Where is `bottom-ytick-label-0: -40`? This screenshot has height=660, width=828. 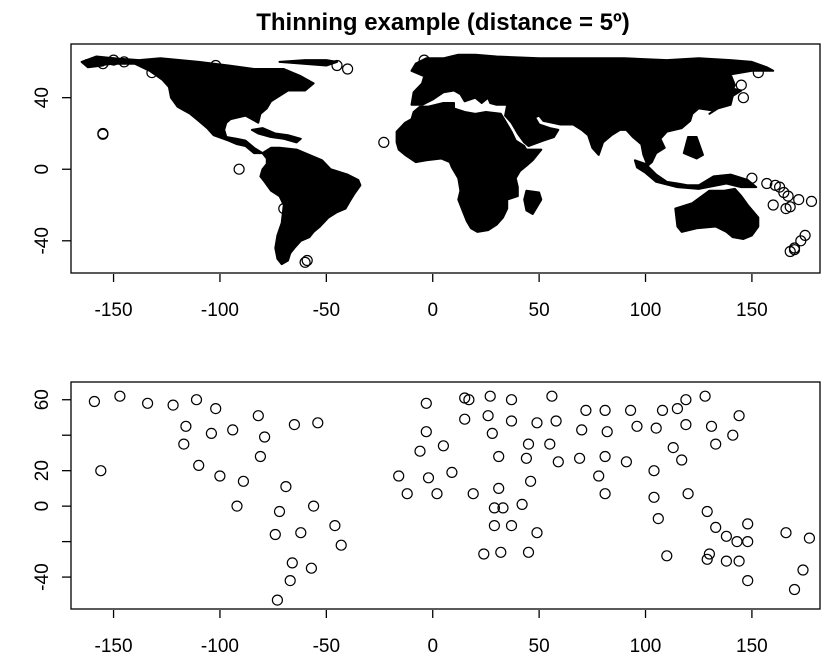
bottom-ytick-label-0: -40 is located at coordinates (42, 576).